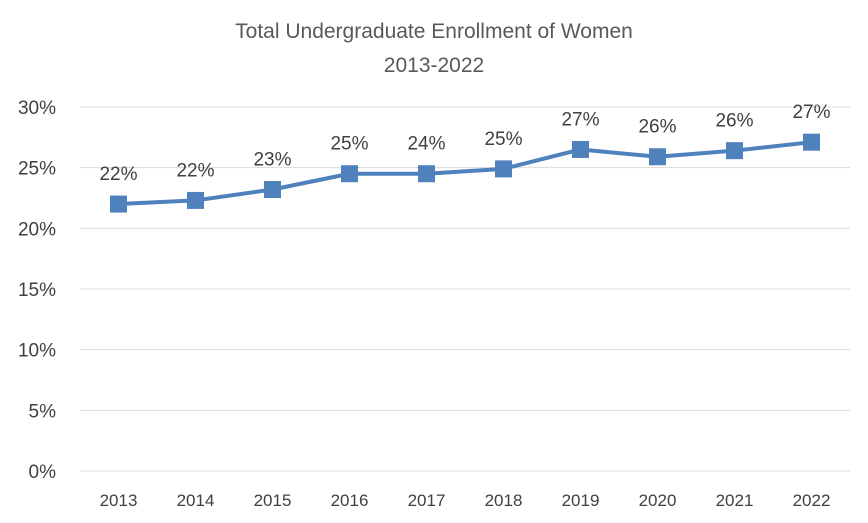 The image size is (868, 523). What do you see at coordinates (37, 108) in the screenshot?
I see `y-tick-label: 30%` at bounding box center [37, 108].